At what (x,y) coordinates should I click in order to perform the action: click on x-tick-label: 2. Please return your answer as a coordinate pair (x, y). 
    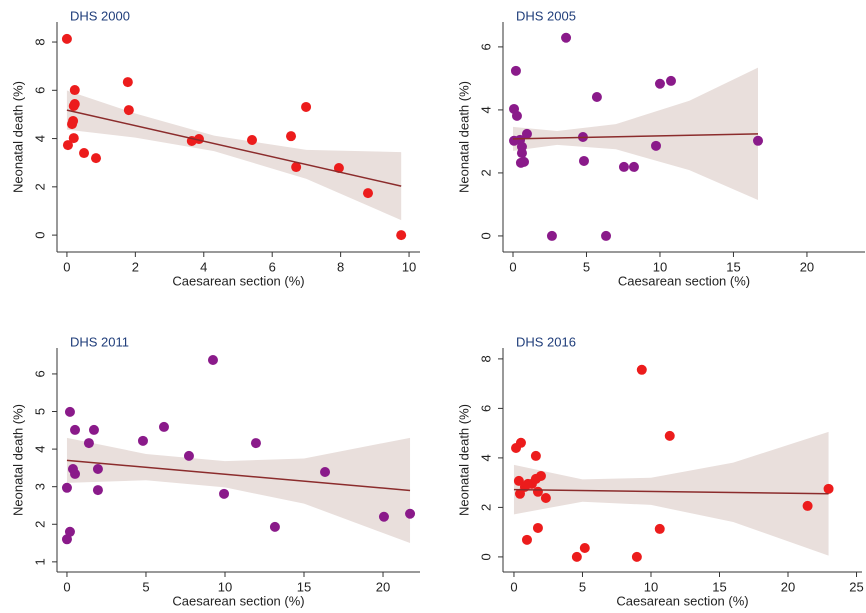
    Looking at the image, I should click on (135, 266).